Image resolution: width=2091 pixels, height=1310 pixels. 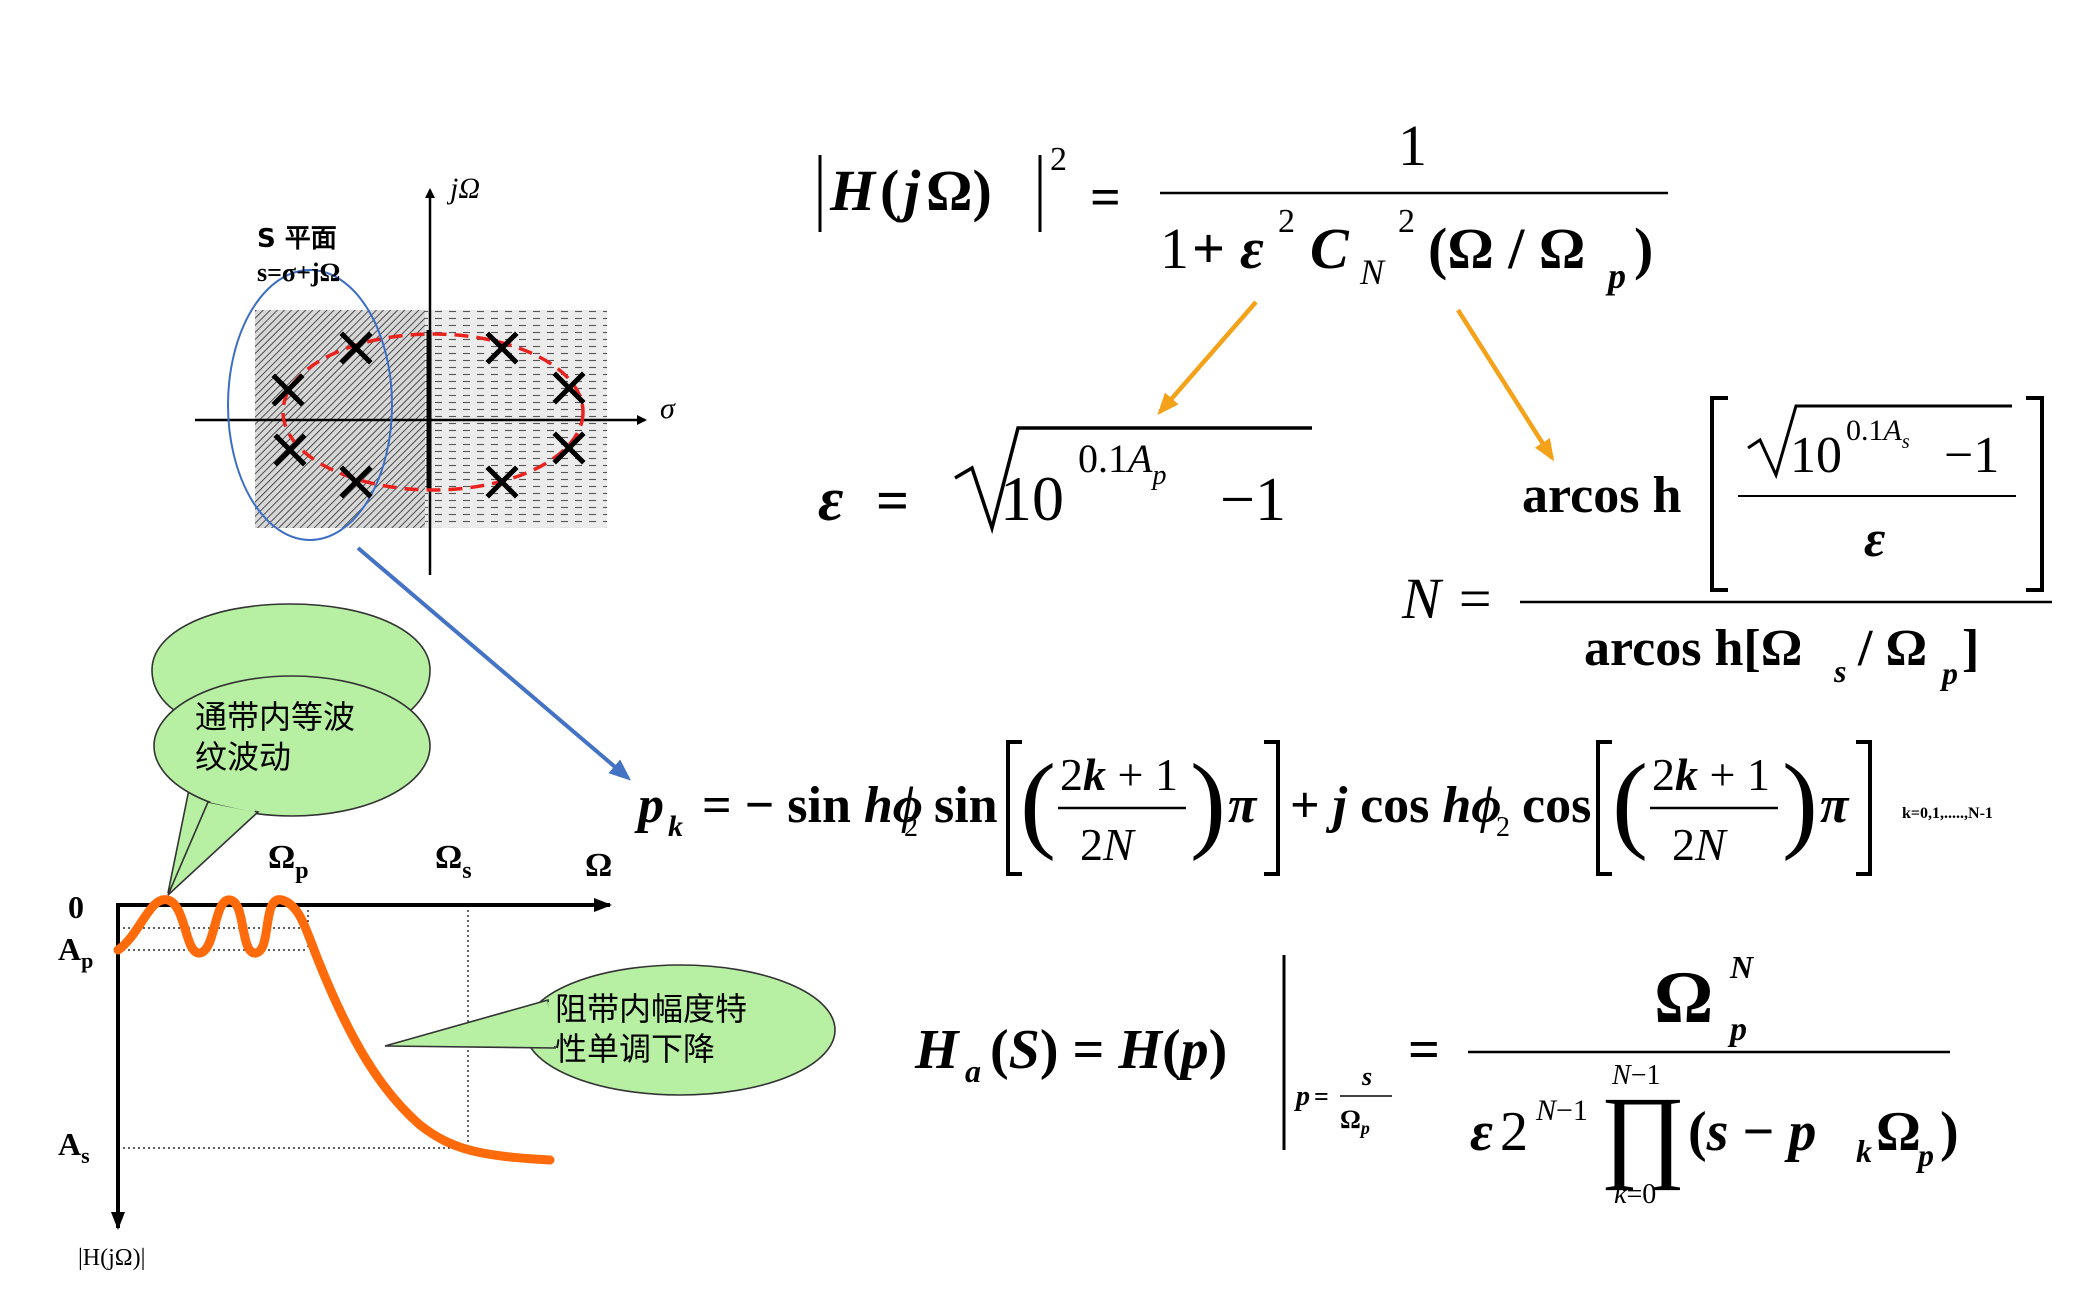 What do you see at coordinates (1174, 248) in the screenshot?
I see `svg-text: 1` at bounding box center [1174, 248].